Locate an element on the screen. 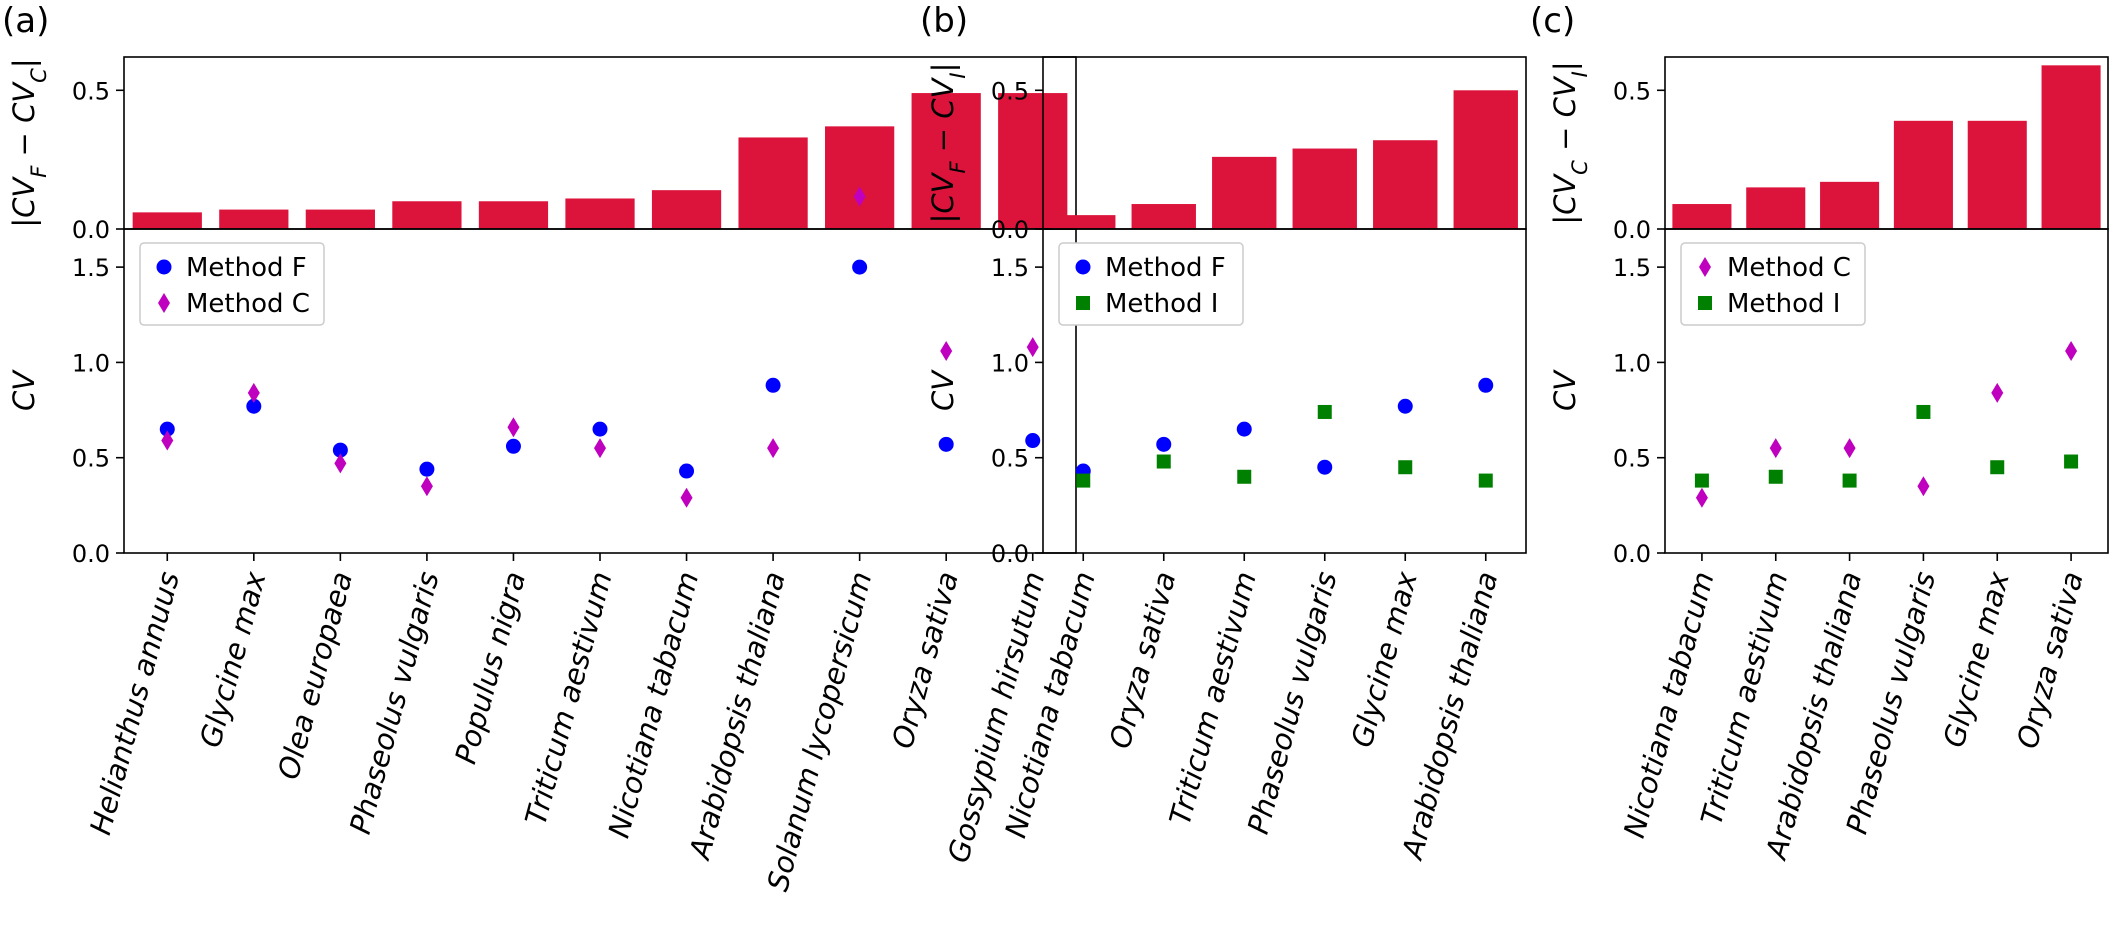  category-label-10: Oryza sativa is located at coordinates (925, 660).